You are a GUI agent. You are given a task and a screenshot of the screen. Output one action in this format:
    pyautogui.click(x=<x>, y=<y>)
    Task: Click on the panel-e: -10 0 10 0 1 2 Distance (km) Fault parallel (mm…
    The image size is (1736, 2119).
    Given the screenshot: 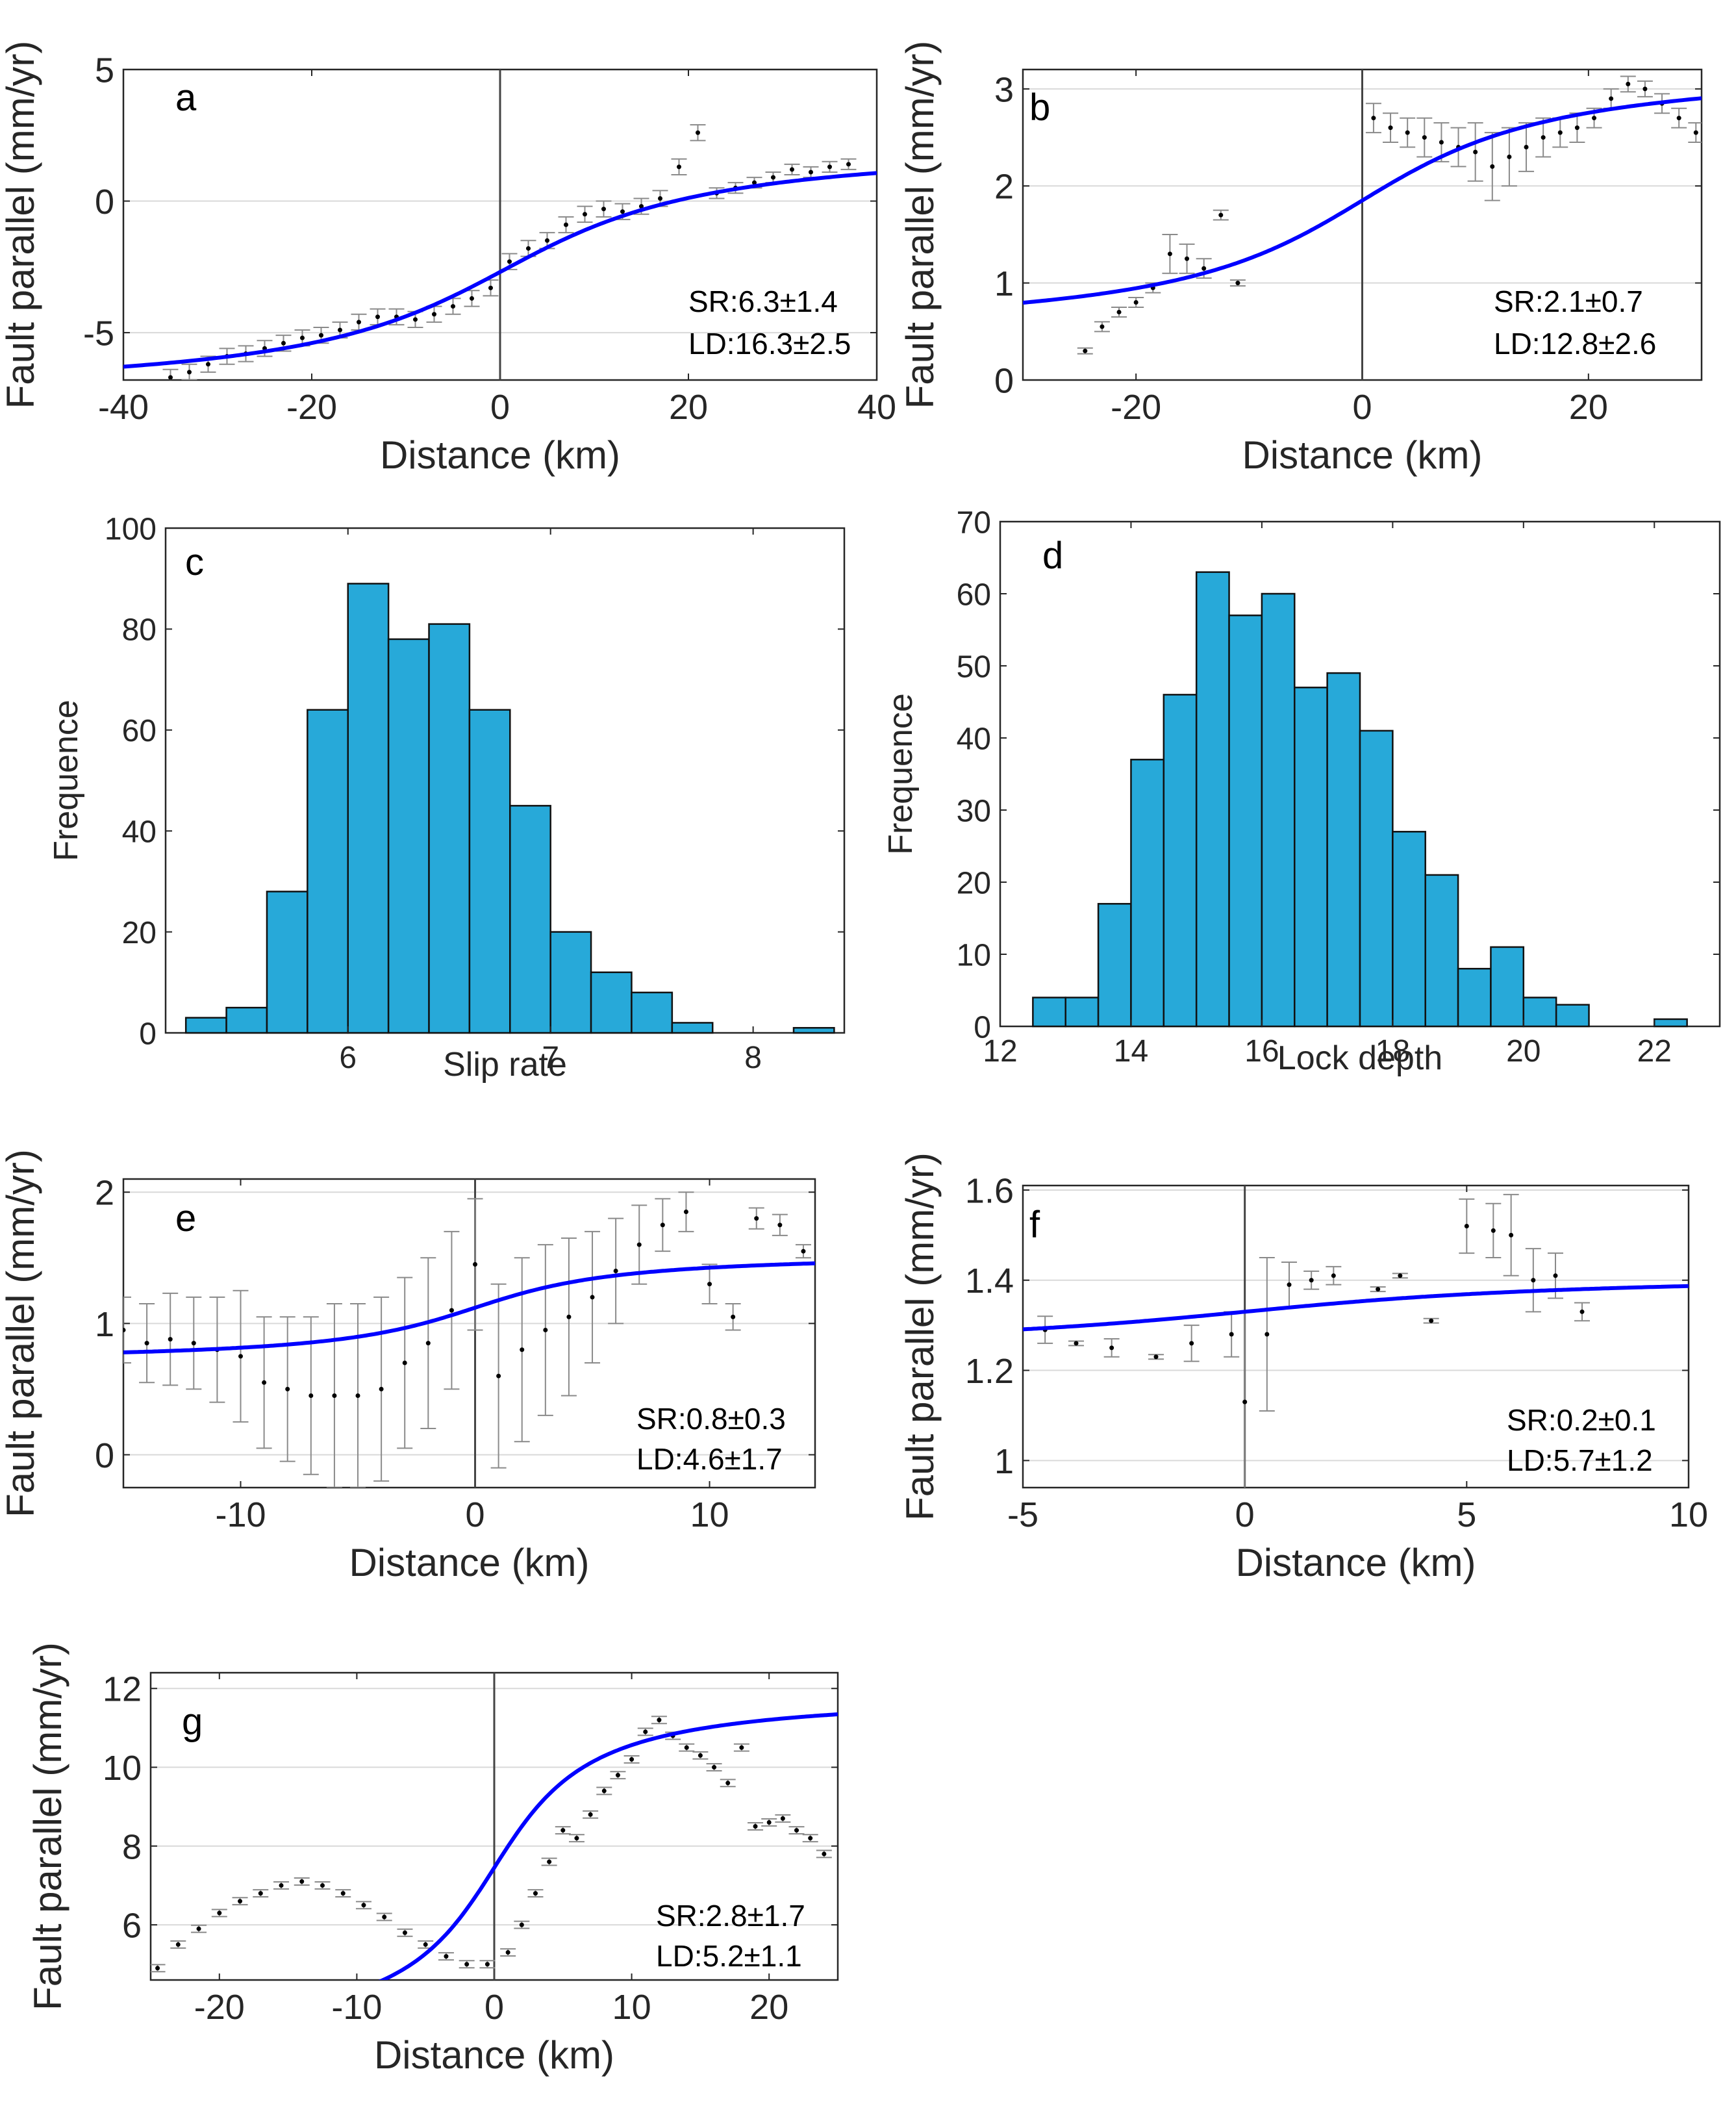 What is the action you would take?
    pyautogui.click(x=408, y=1366)
    